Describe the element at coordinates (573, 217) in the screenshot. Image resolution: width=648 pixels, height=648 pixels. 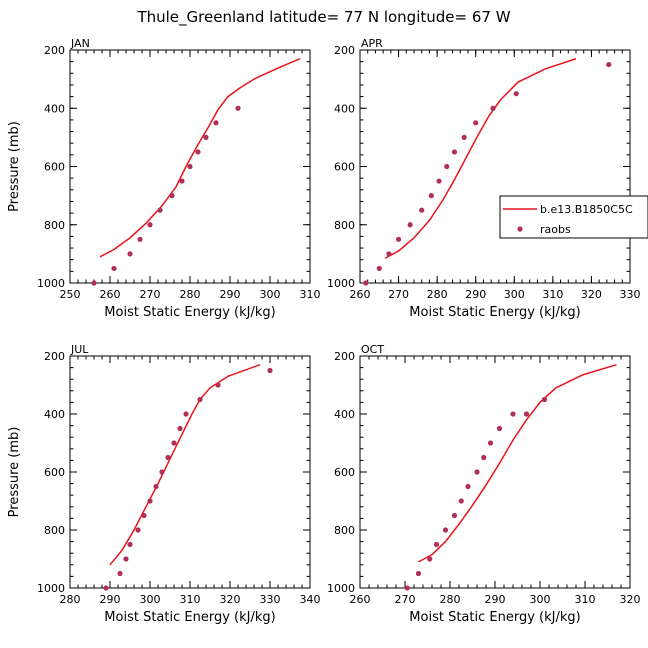
I see `legend-box` at that location.